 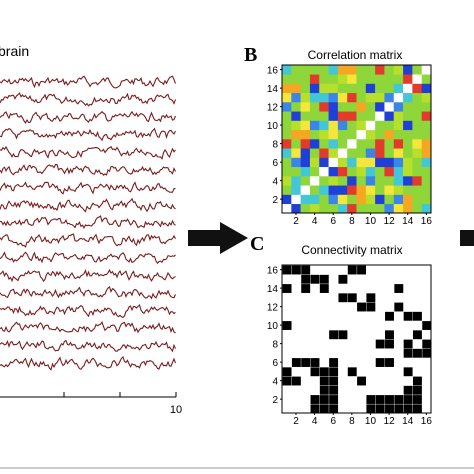 I want to click on panel-a-title: brain, so click(x=14, y=51).